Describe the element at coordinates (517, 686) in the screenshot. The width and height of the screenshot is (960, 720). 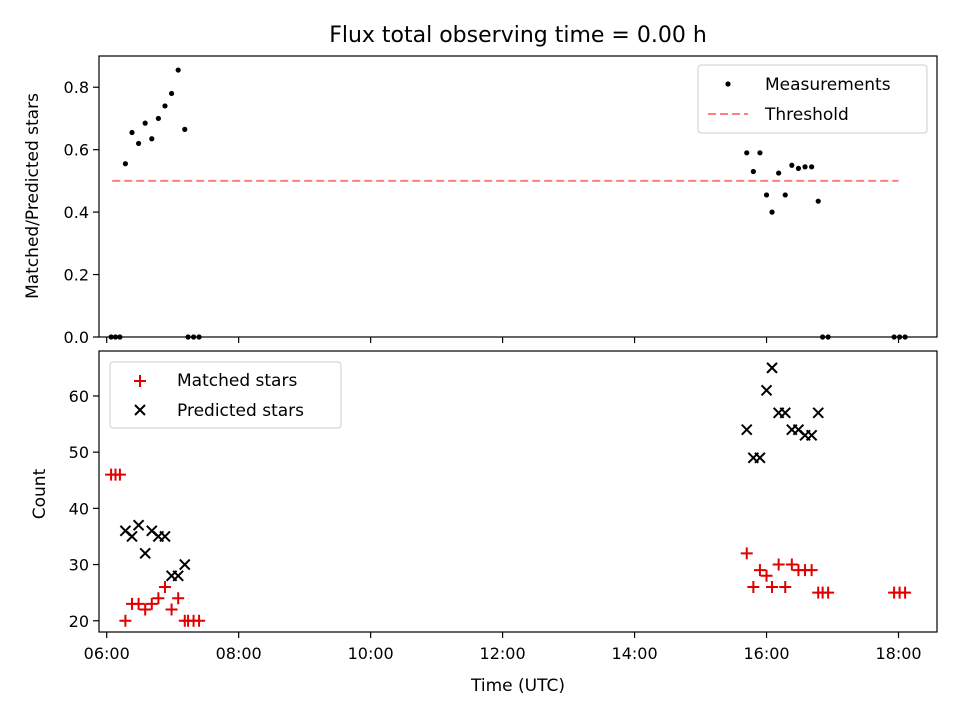
I see `bottom-xlabel: Time (UTC)` at that location.